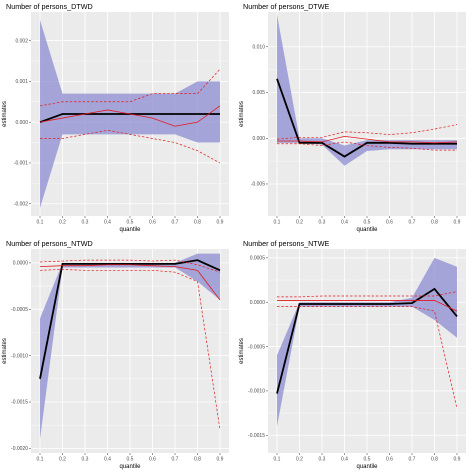 This screenshot has height=474, width=474. I want to click on y-tick-label: -0.001, so click(21, 164).